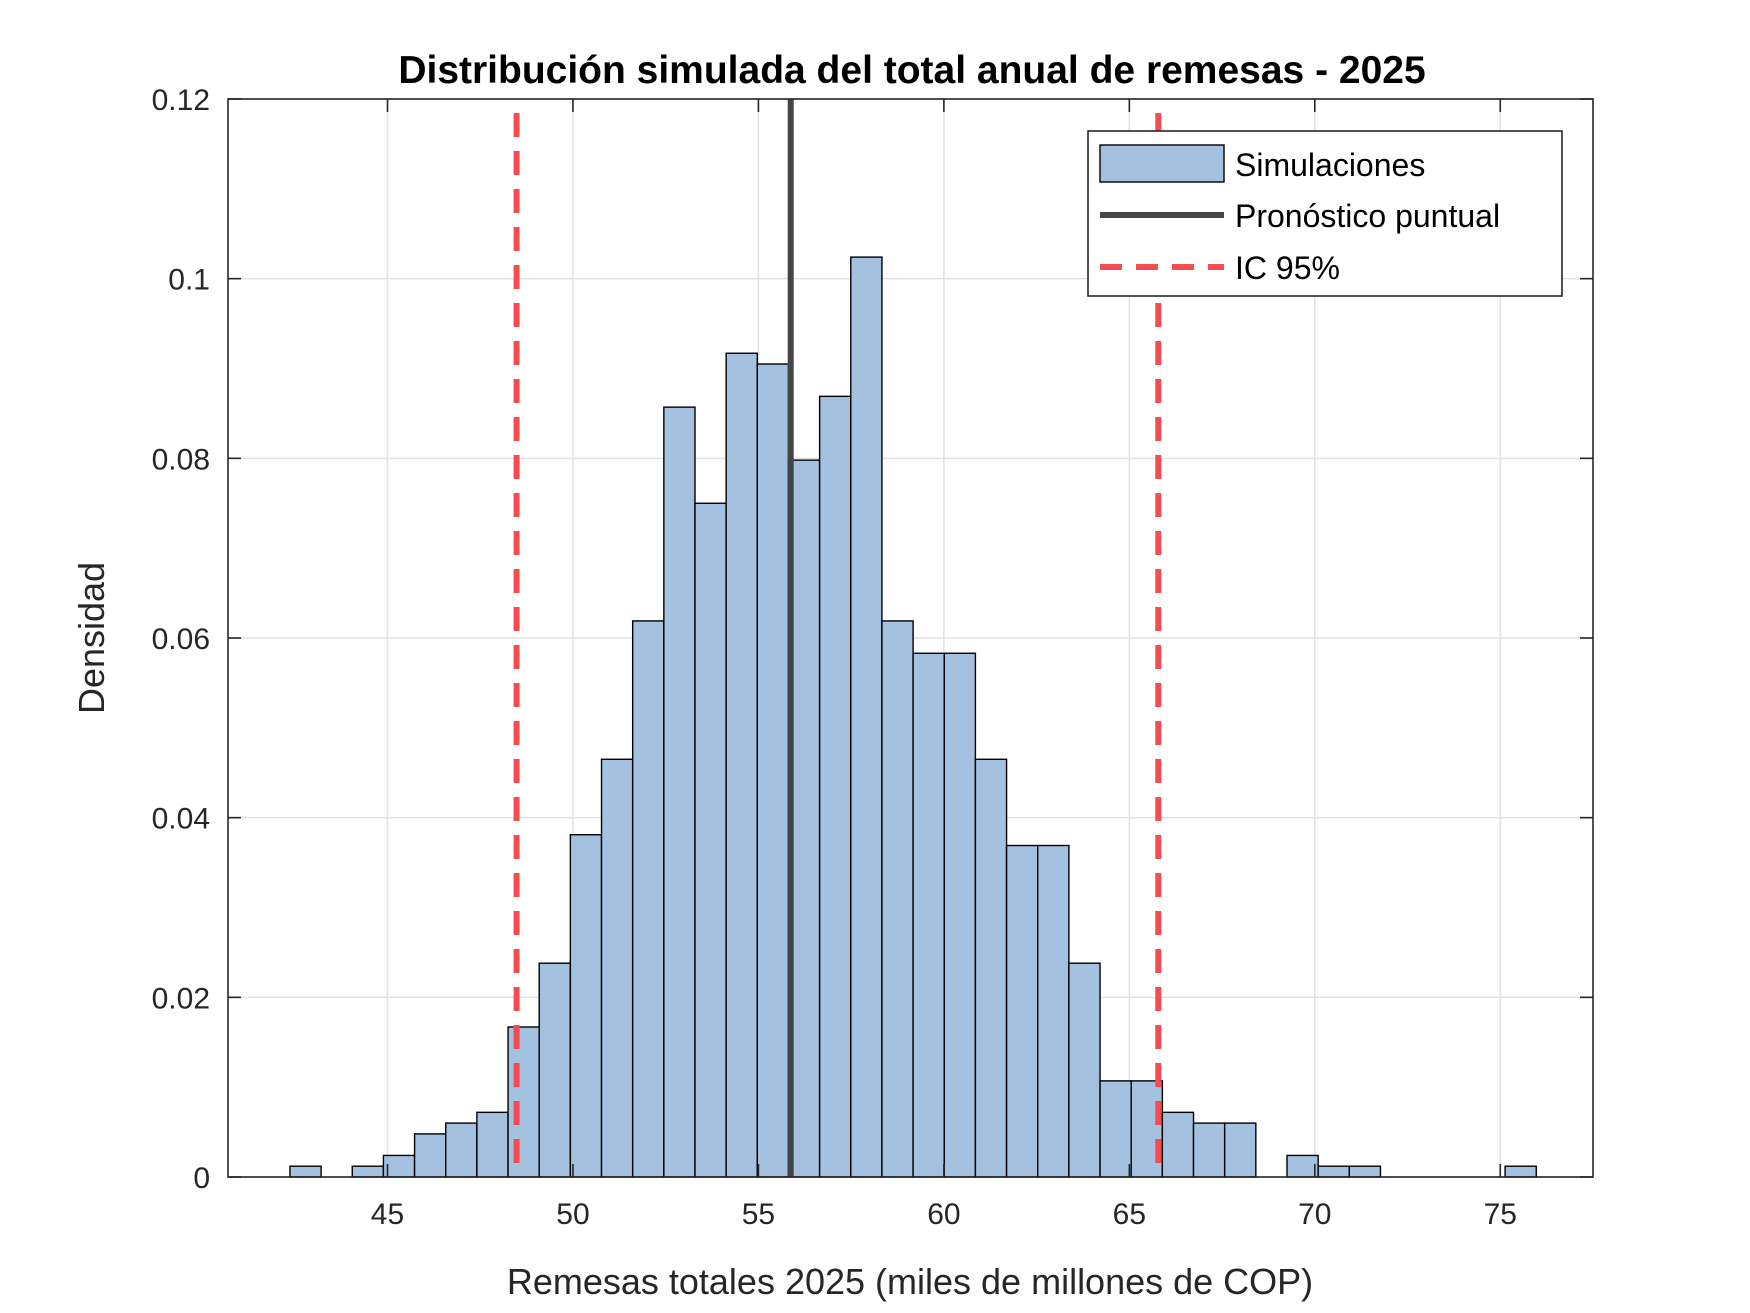 The height and width of the screenshot is (1313, 1750). I want to click on x-tick-label: 70, so click(1314, 1214).